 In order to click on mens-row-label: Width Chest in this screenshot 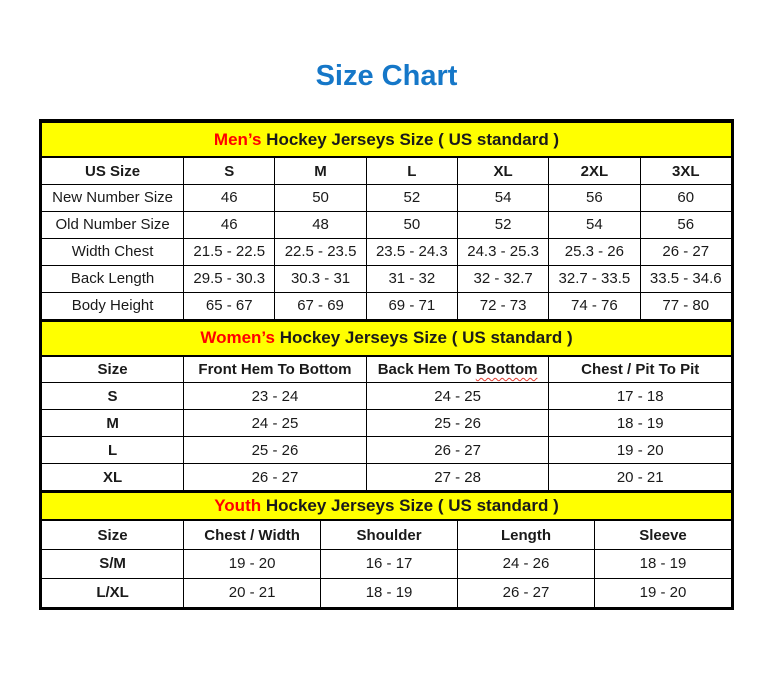, I will do `click(112, 251)`.